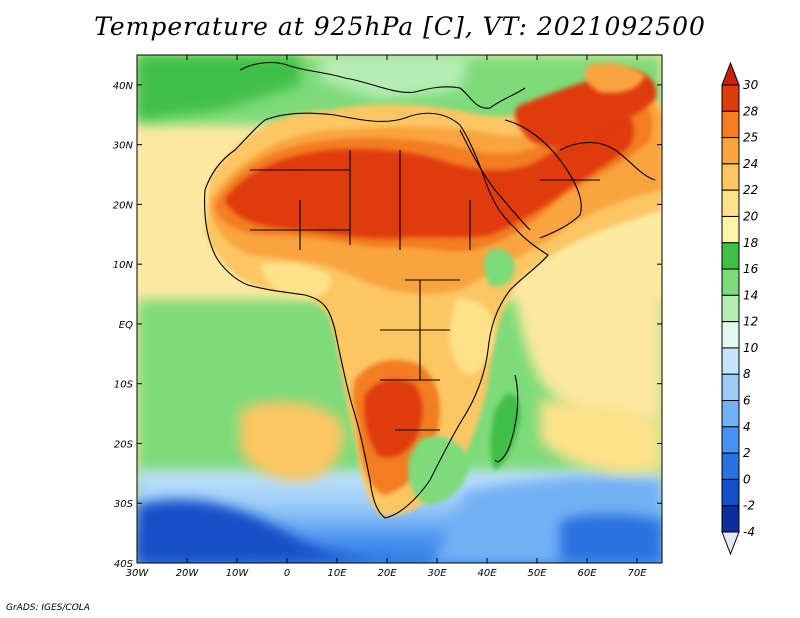 This screenshot has height=618, width=800. What do you see at coordinates (123, 265) in the screenshot?
I see `lat-label: 10N` at bounding box center [123, 265].